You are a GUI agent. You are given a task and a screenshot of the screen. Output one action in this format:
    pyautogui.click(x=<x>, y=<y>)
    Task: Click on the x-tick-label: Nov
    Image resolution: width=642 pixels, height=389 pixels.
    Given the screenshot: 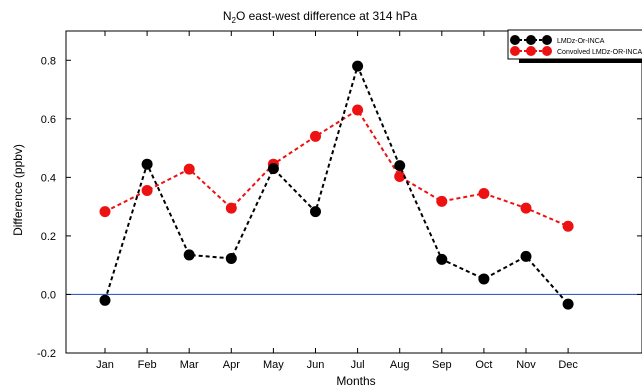 What is the action you would take?
    pyautogui.click(x=526, y=365)
    